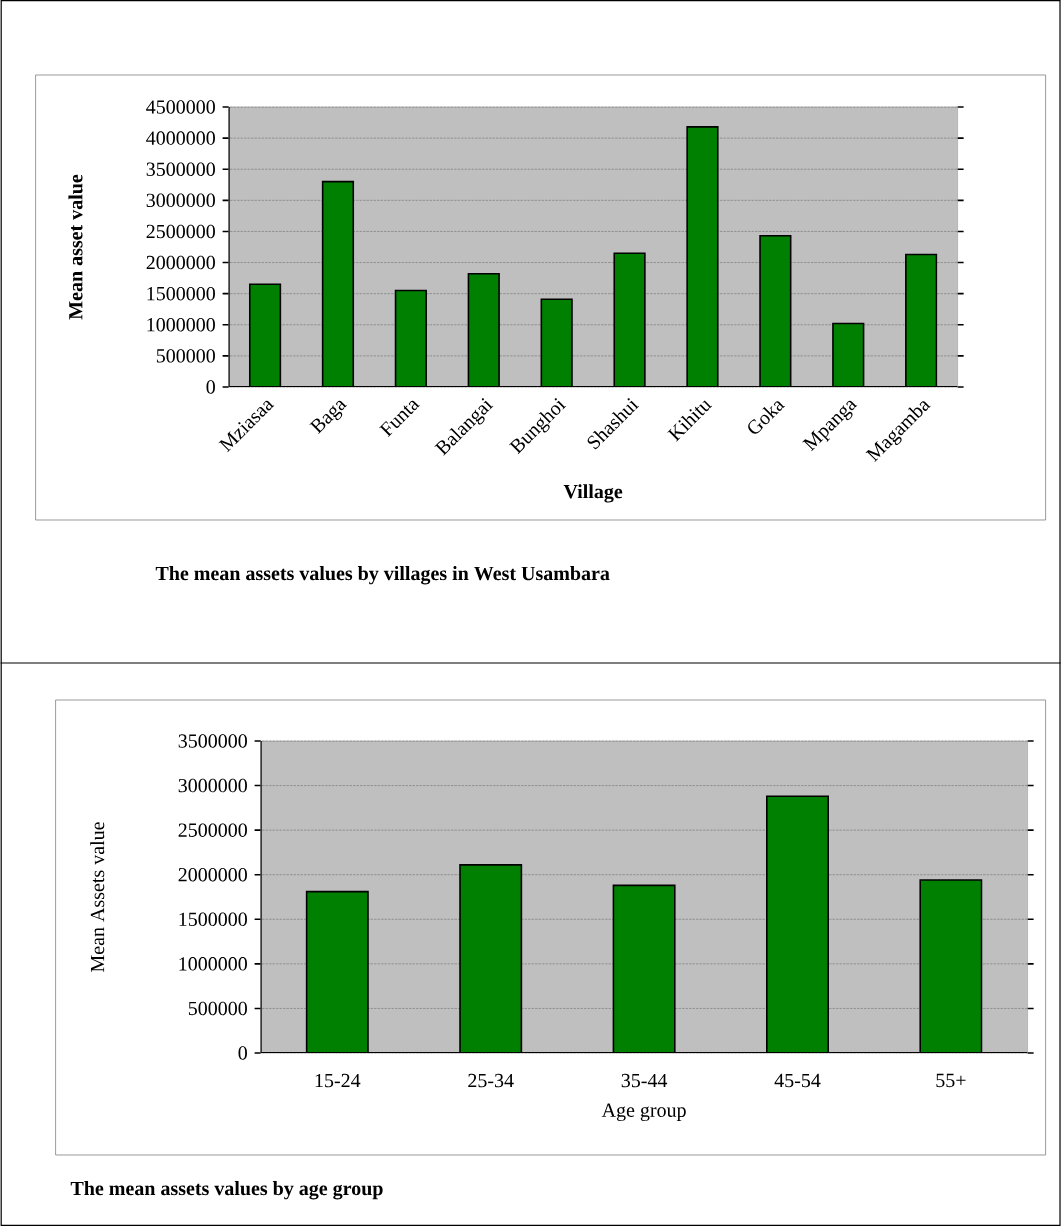 This screenshot has height=1226, width=1061. I want to click on text: The mean assets values by villages in West Usambara, so click(382, 575).